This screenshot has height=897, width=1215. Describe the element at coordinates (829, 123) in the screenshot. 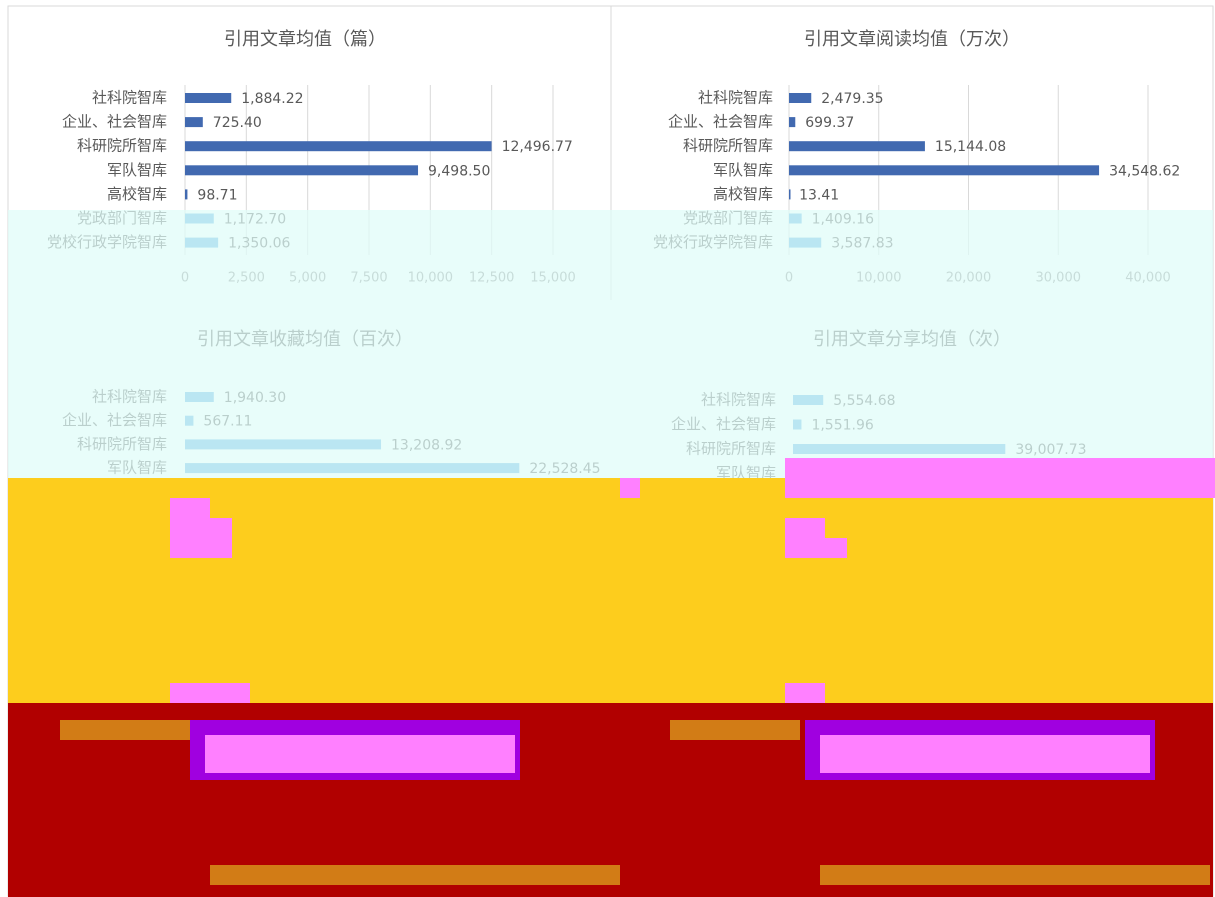

I see `value-label: 699.37` at that location.